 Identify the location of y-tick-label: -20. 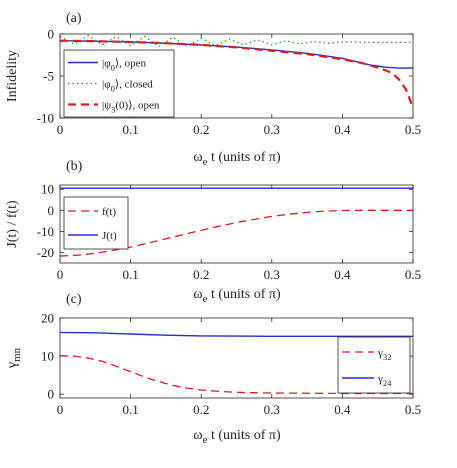
(45, 252).